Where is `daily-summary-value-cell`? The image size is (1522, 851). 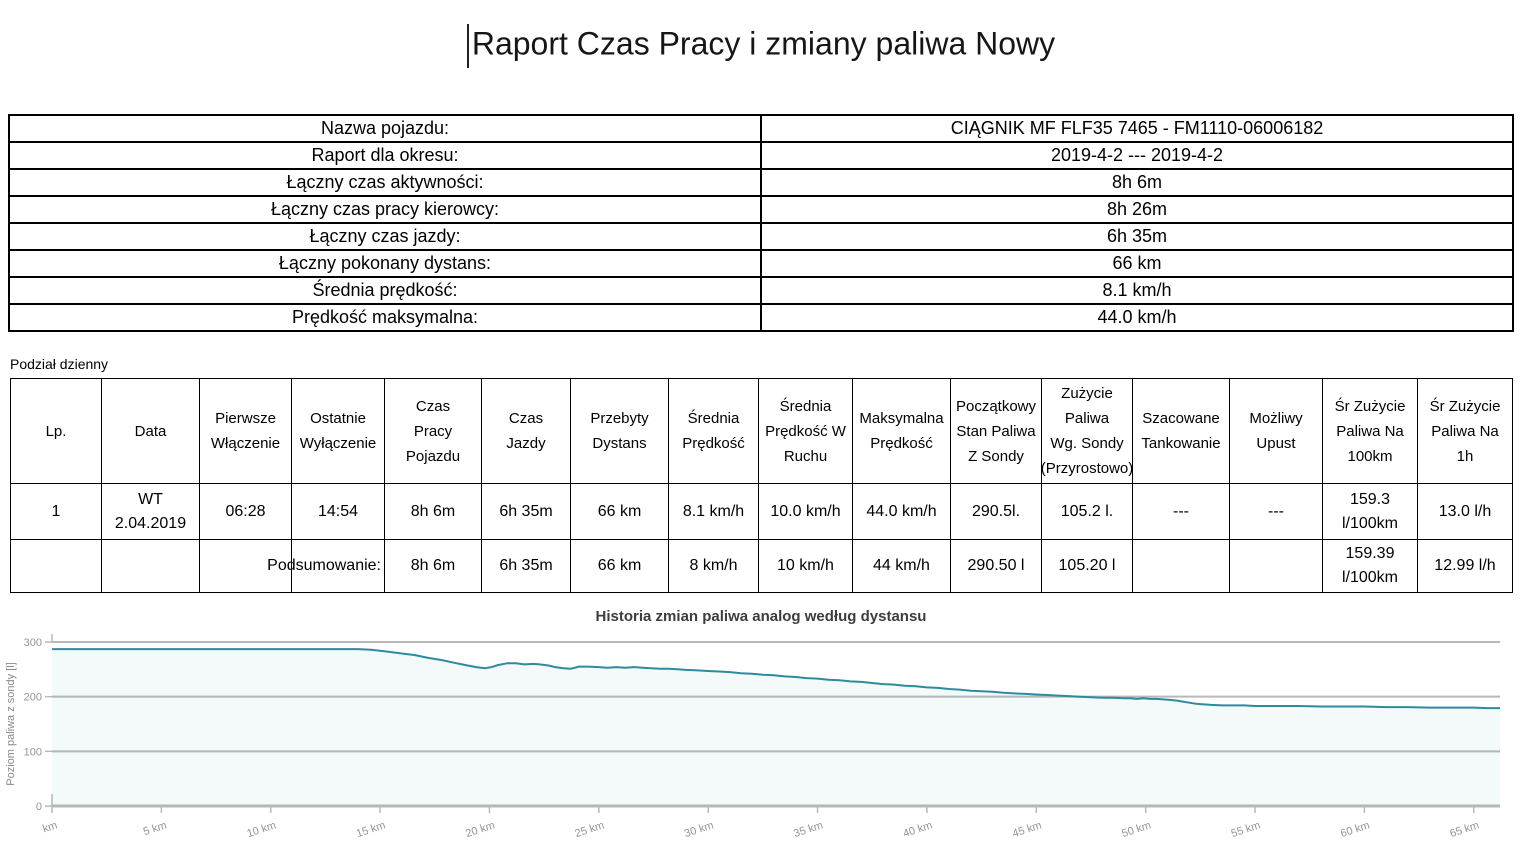 daily-summary-value-cell is located at coordinates (1181, 566).